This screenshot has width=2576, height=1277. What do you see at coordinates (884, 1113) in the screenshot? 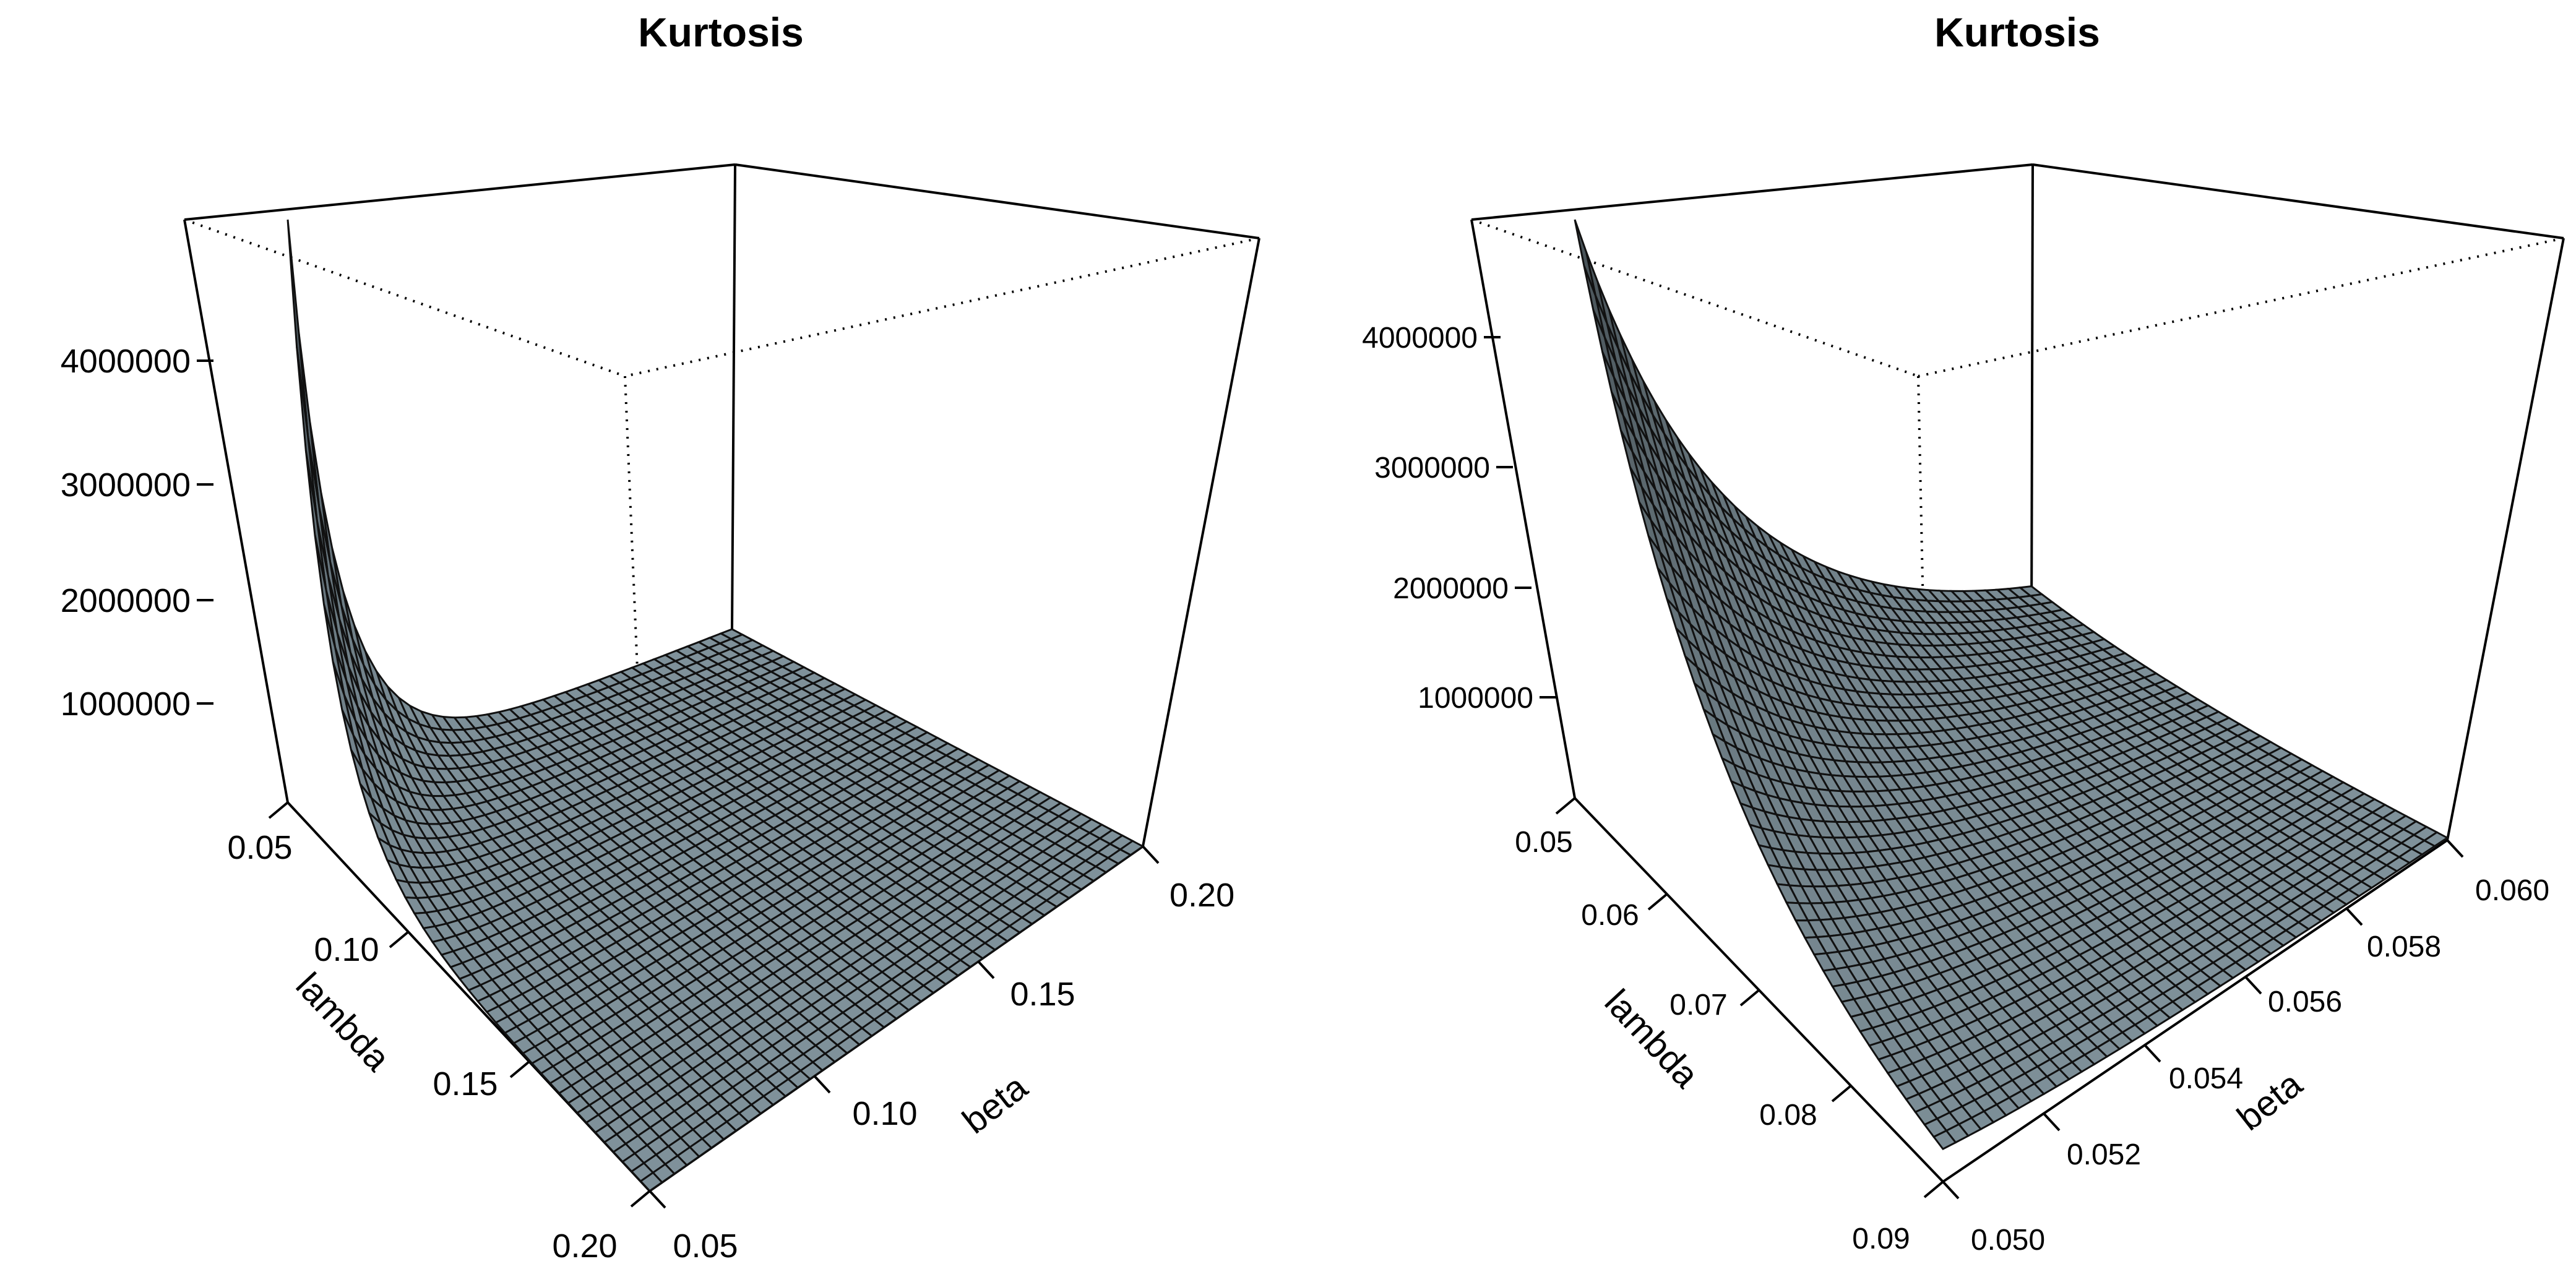
I see `beta-tick-label: 0.10` at bounding box center [884, 1113].